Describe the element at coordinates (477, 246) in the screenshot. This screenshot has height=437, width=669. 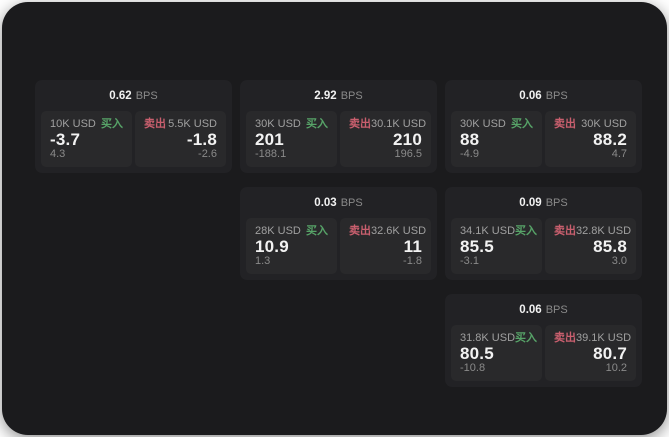
I see `buy-price: 85.5` at that location.